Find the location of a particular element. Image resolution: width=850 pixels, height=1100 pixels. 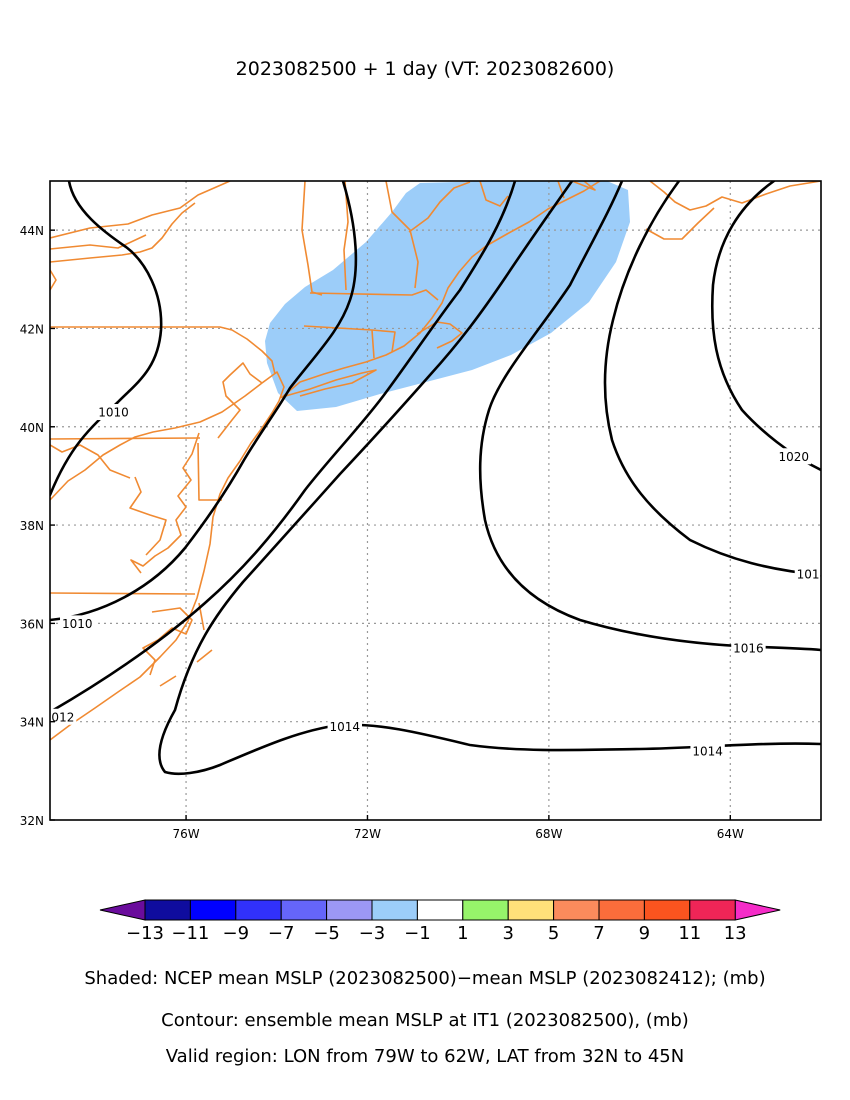

coastline-novascotia is located at coordinates (680, 223).